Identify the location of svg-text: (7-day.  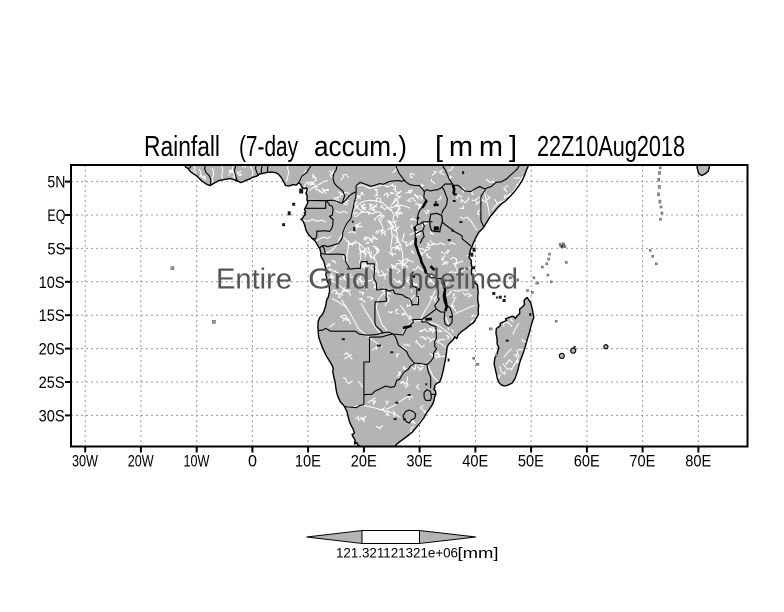
(268, 147).